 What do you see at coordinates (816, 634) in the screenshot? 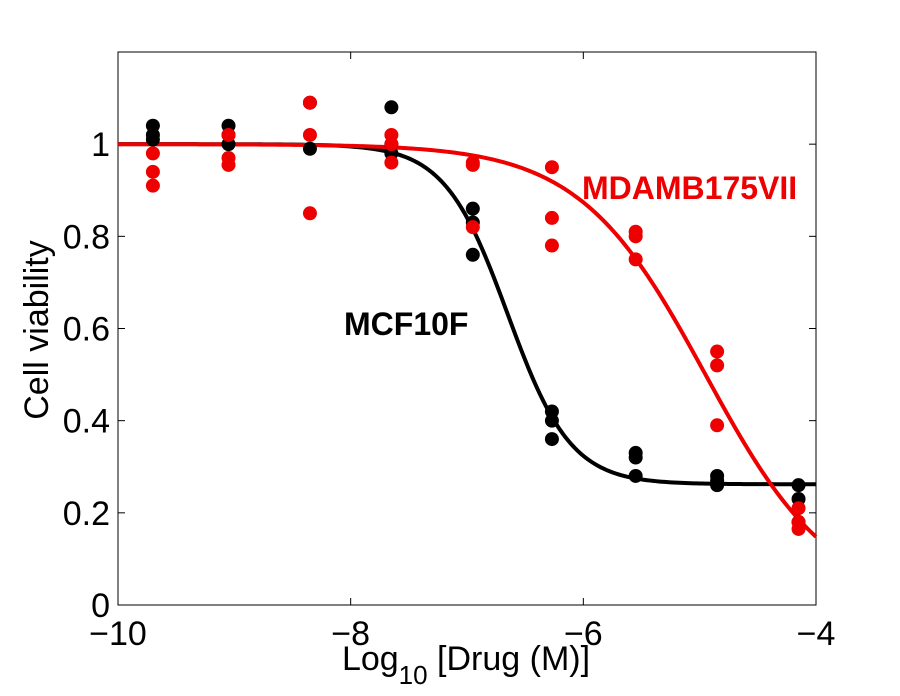
I see `x-tick-label: −4` at bounding box center [816, 634].